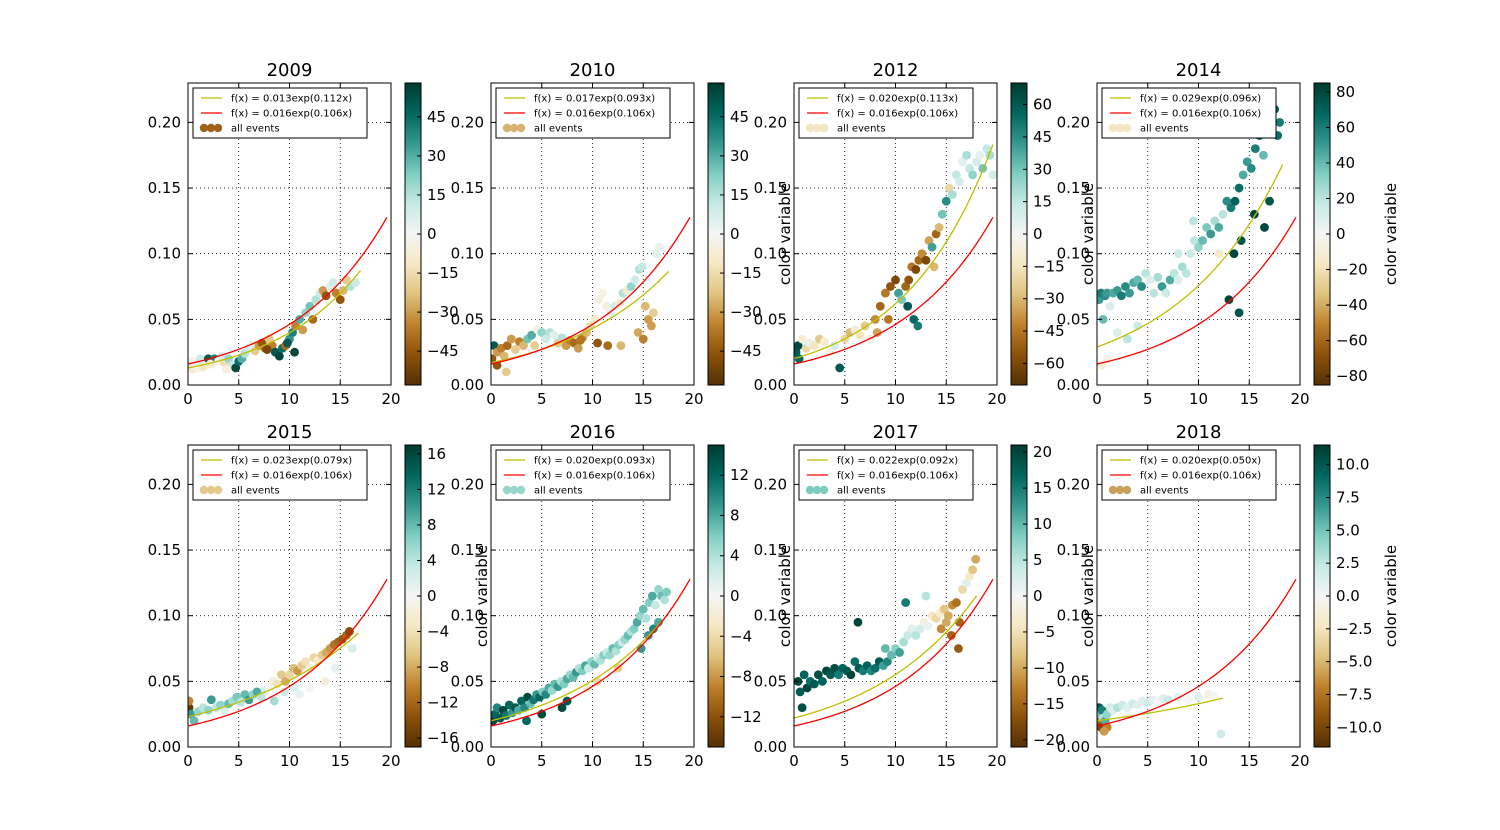  I want to click on colorbar-tick-label: −45, so click(1049, 331).